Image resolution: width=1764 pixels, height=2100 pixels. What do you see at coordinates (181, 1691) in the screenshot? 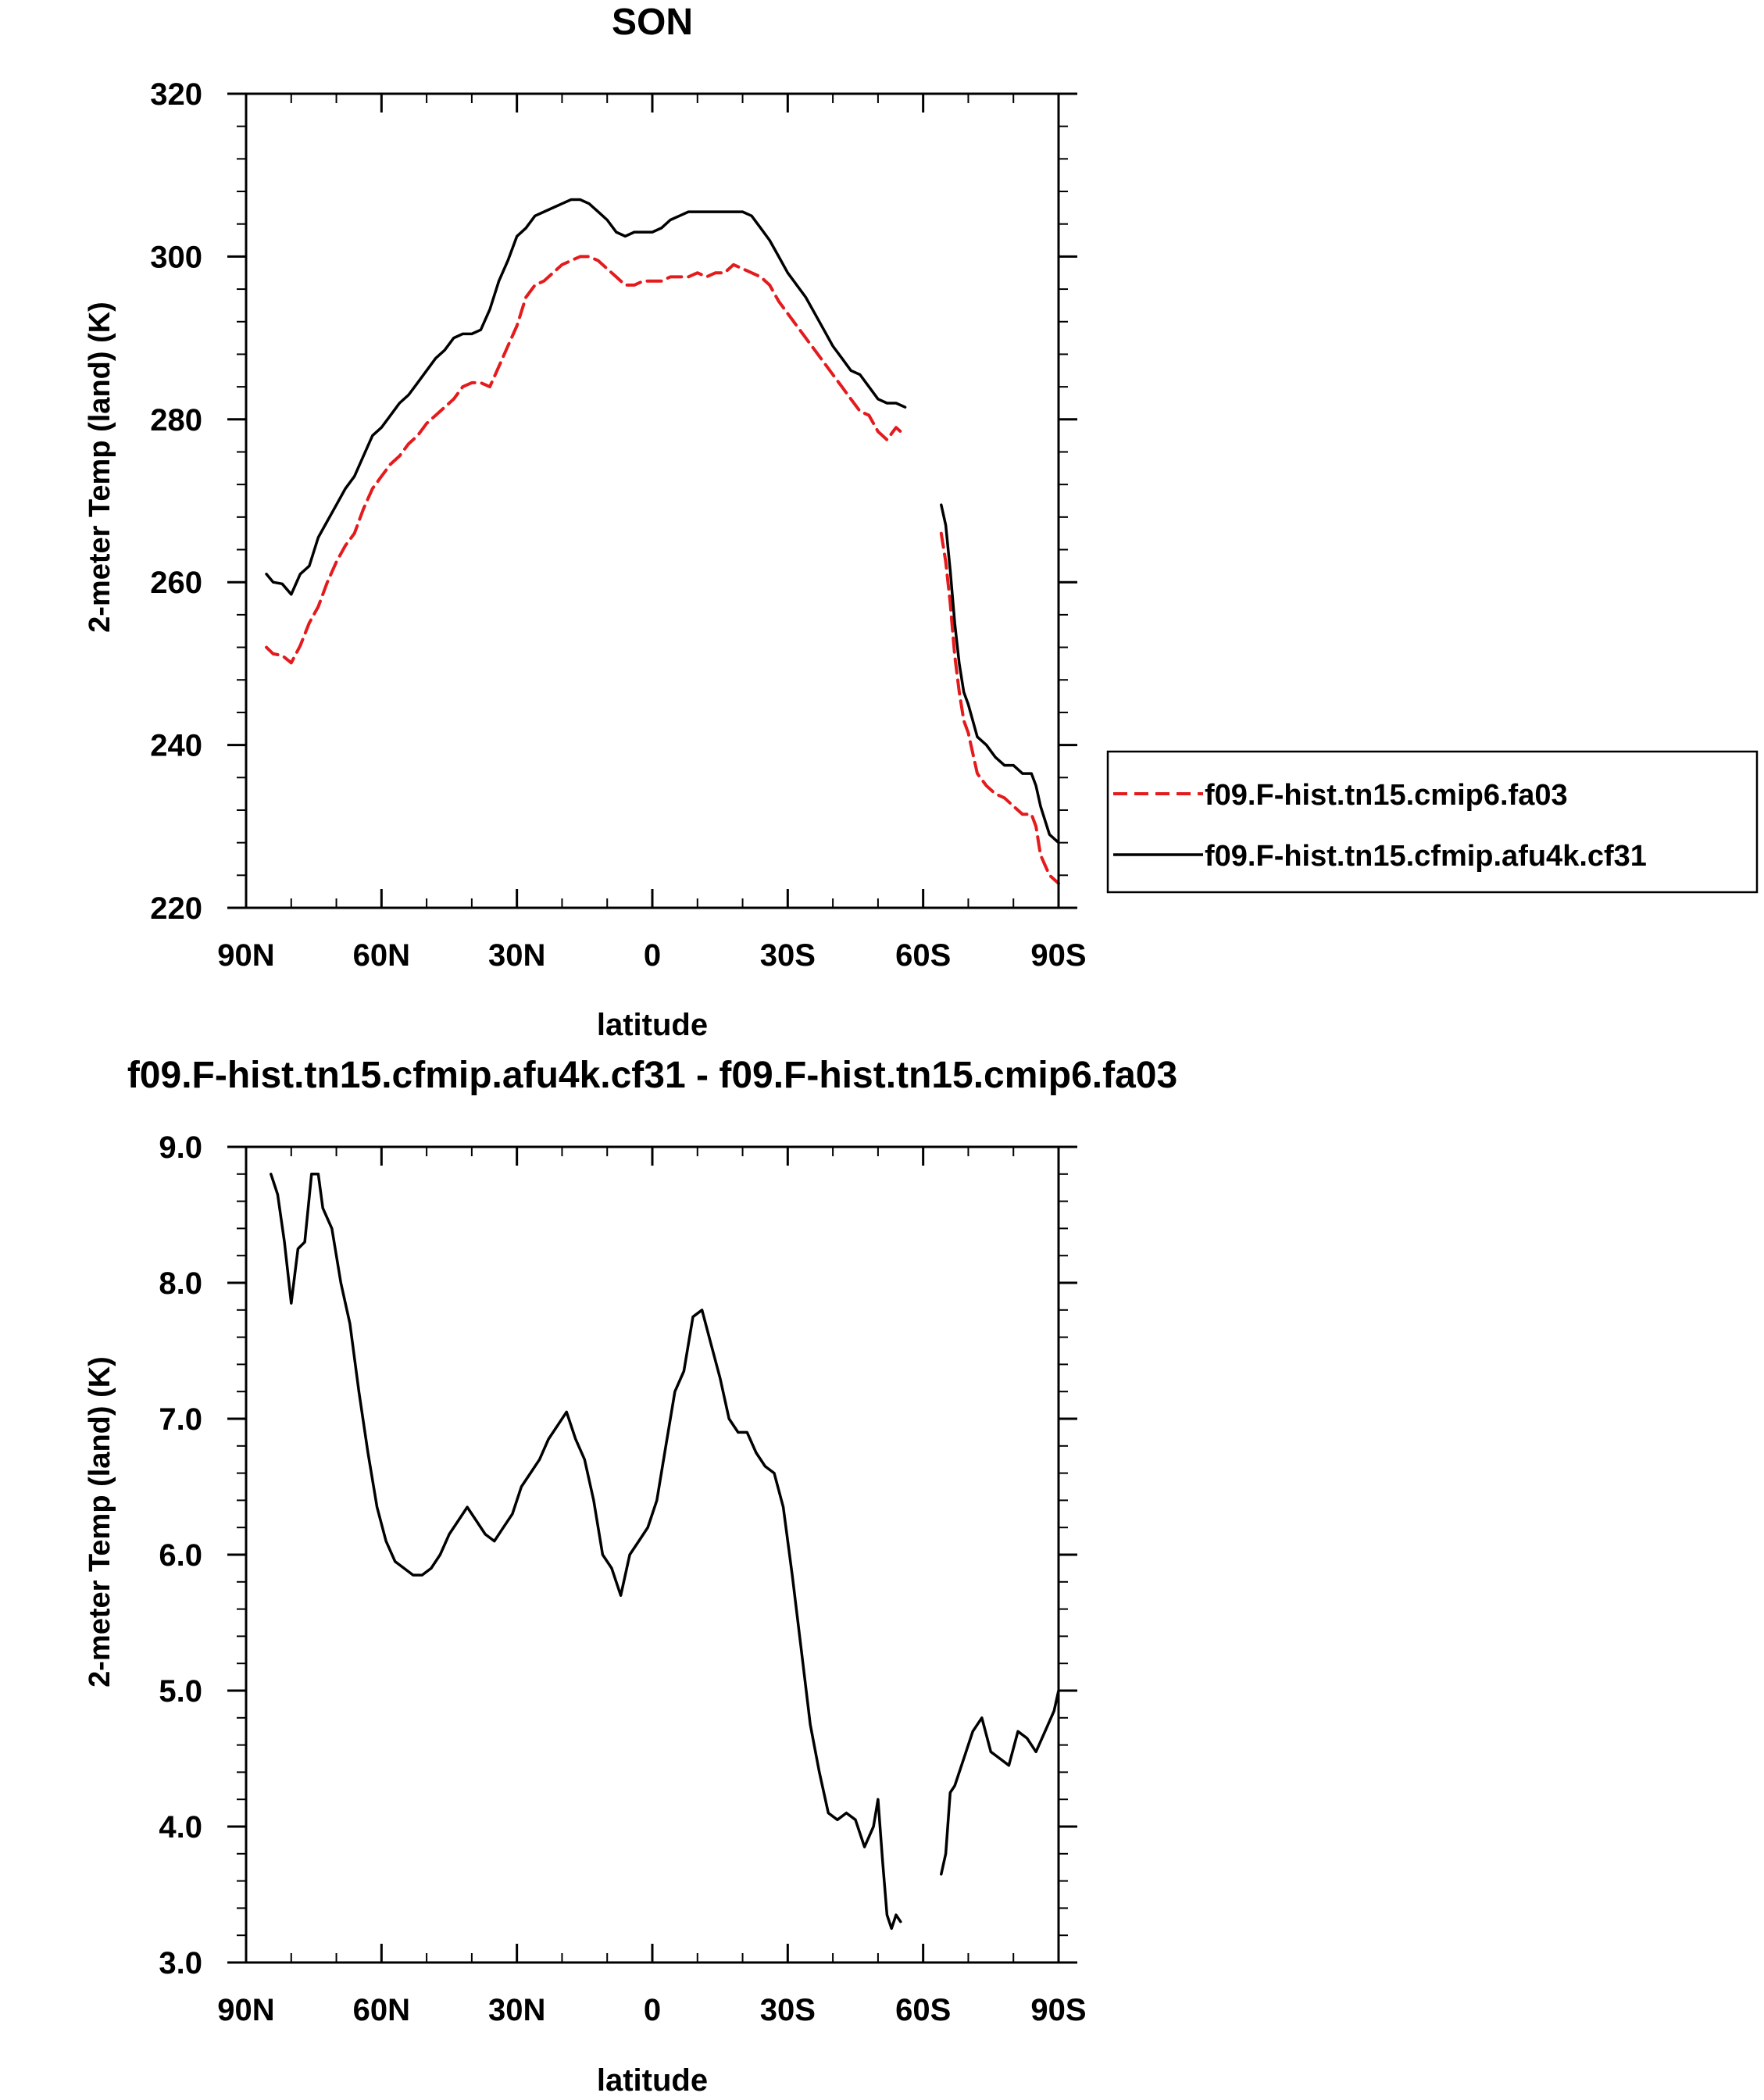
I see `bottom-chart-ytick-label: 5.0` at bounding box center [181, 1691].